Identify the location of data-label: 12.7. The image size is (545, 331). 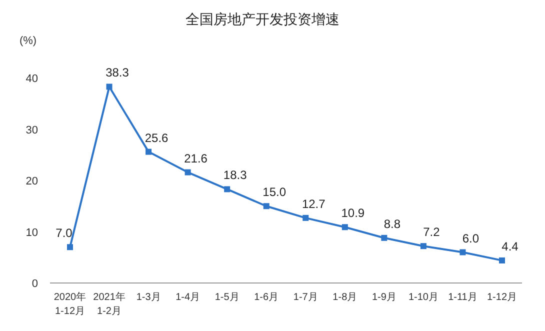
(314, 203).